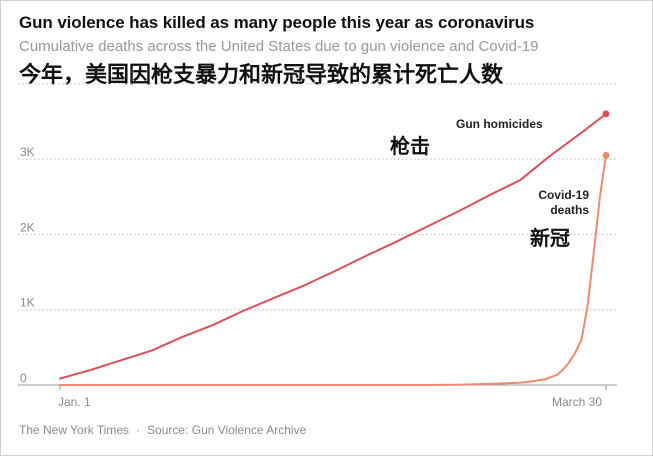  I want to click on y-tick-label: 0, so click(23, 378).